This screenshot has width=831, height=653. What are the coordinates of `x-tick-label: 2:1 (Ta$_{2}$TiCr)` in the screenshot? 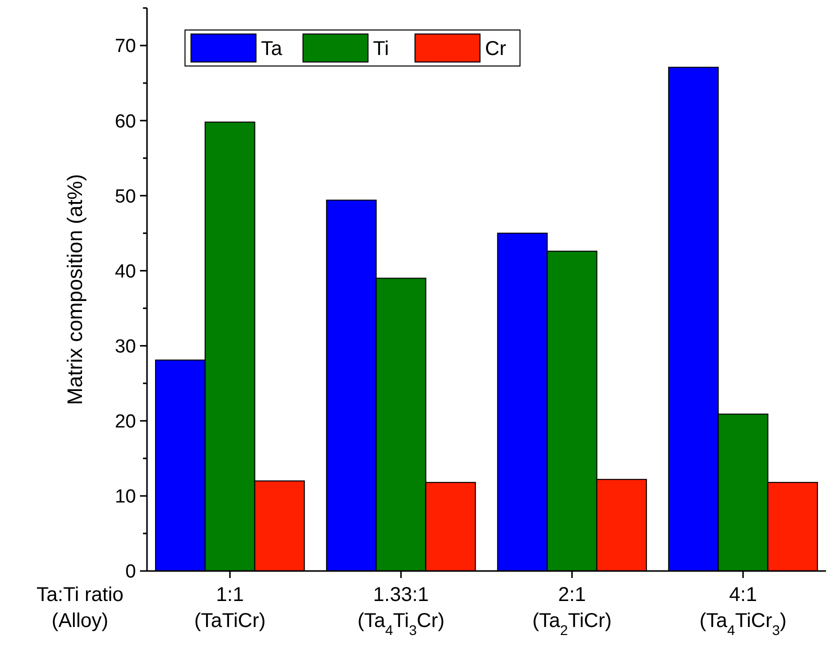 It's located at (572, 611).